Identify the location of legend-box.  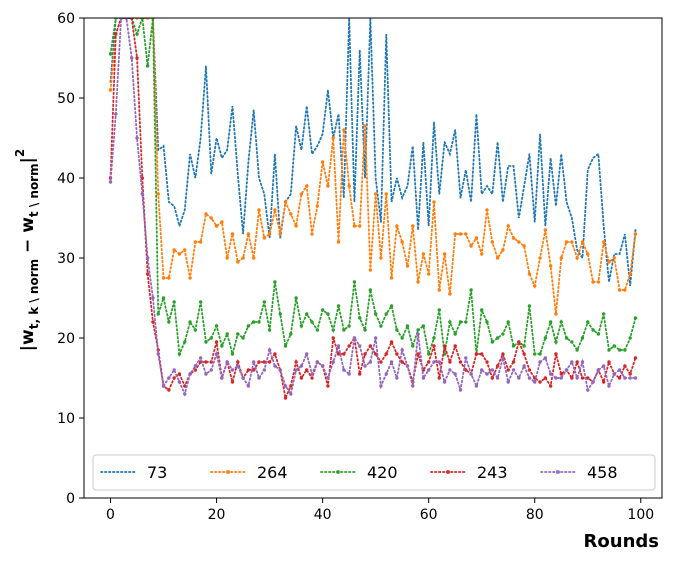
(374, 472).